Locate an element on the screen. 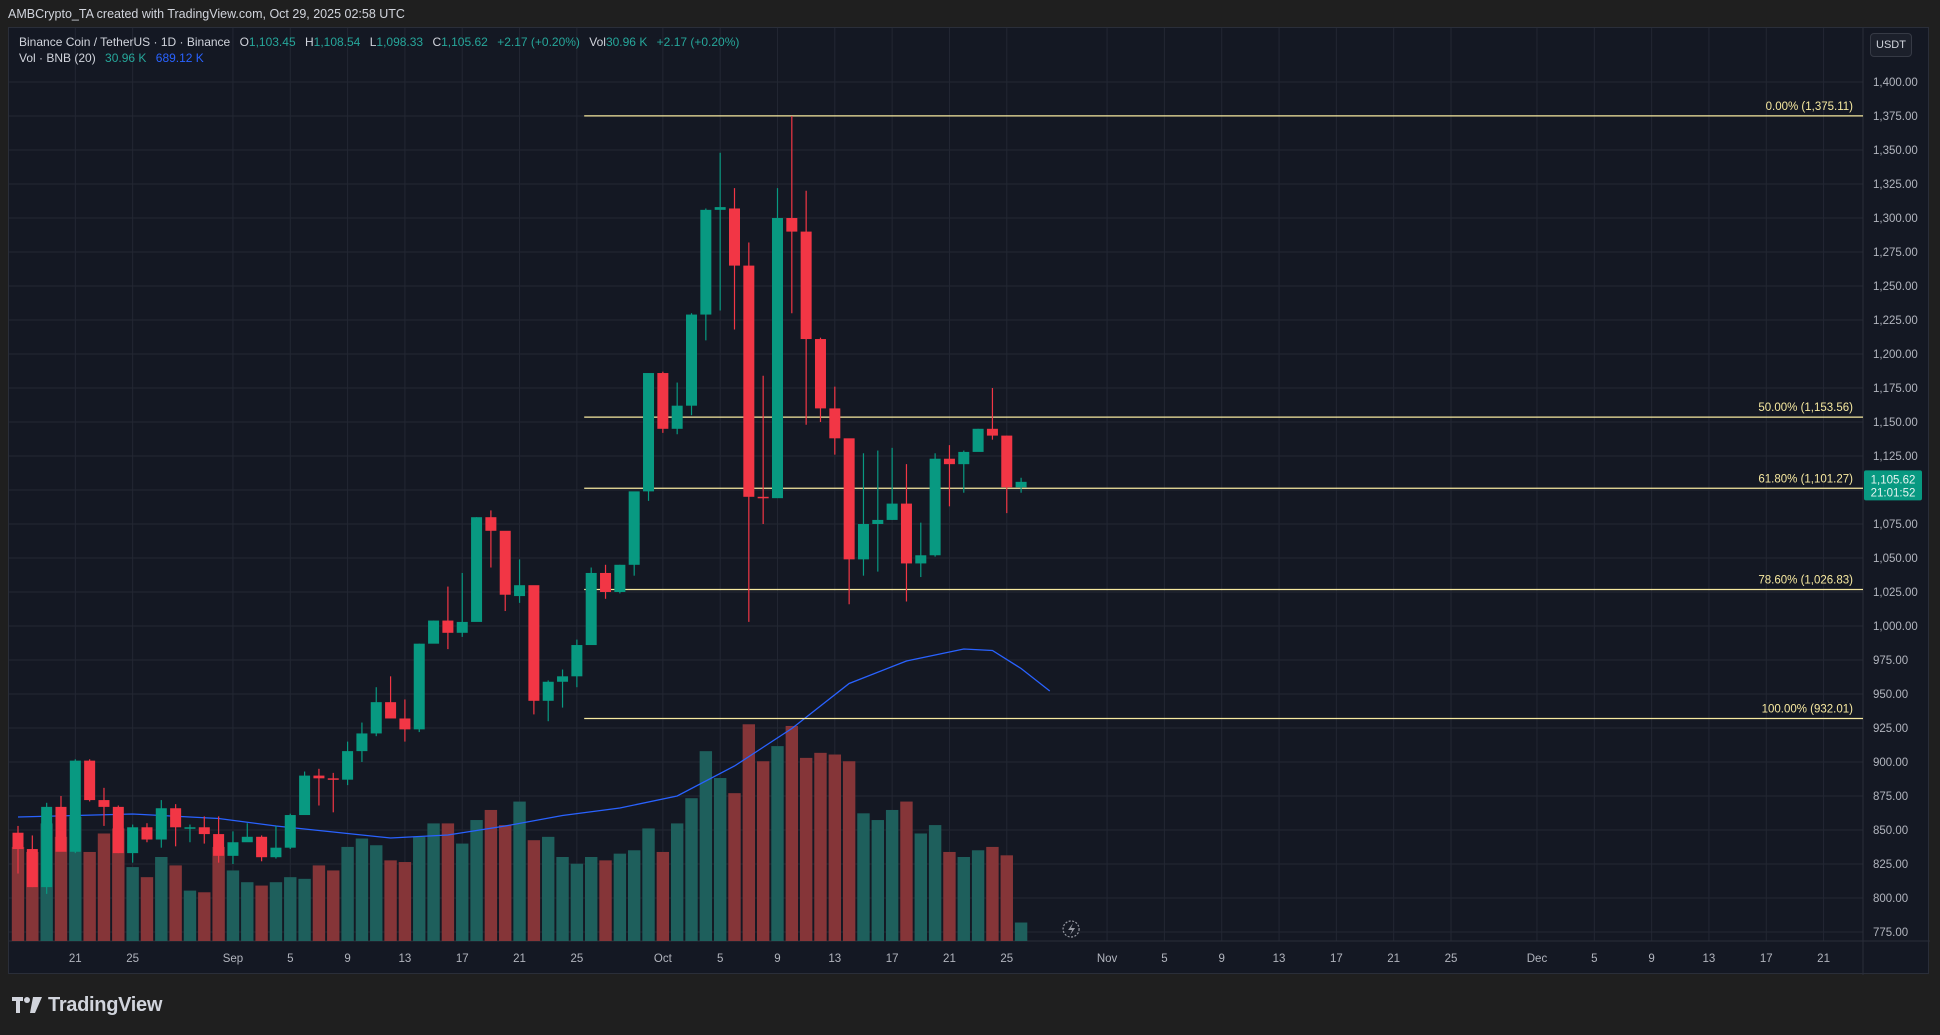 This screenshot has width=1940, height=1035. svg-text: Nov is located at coordinates (1107, 959).